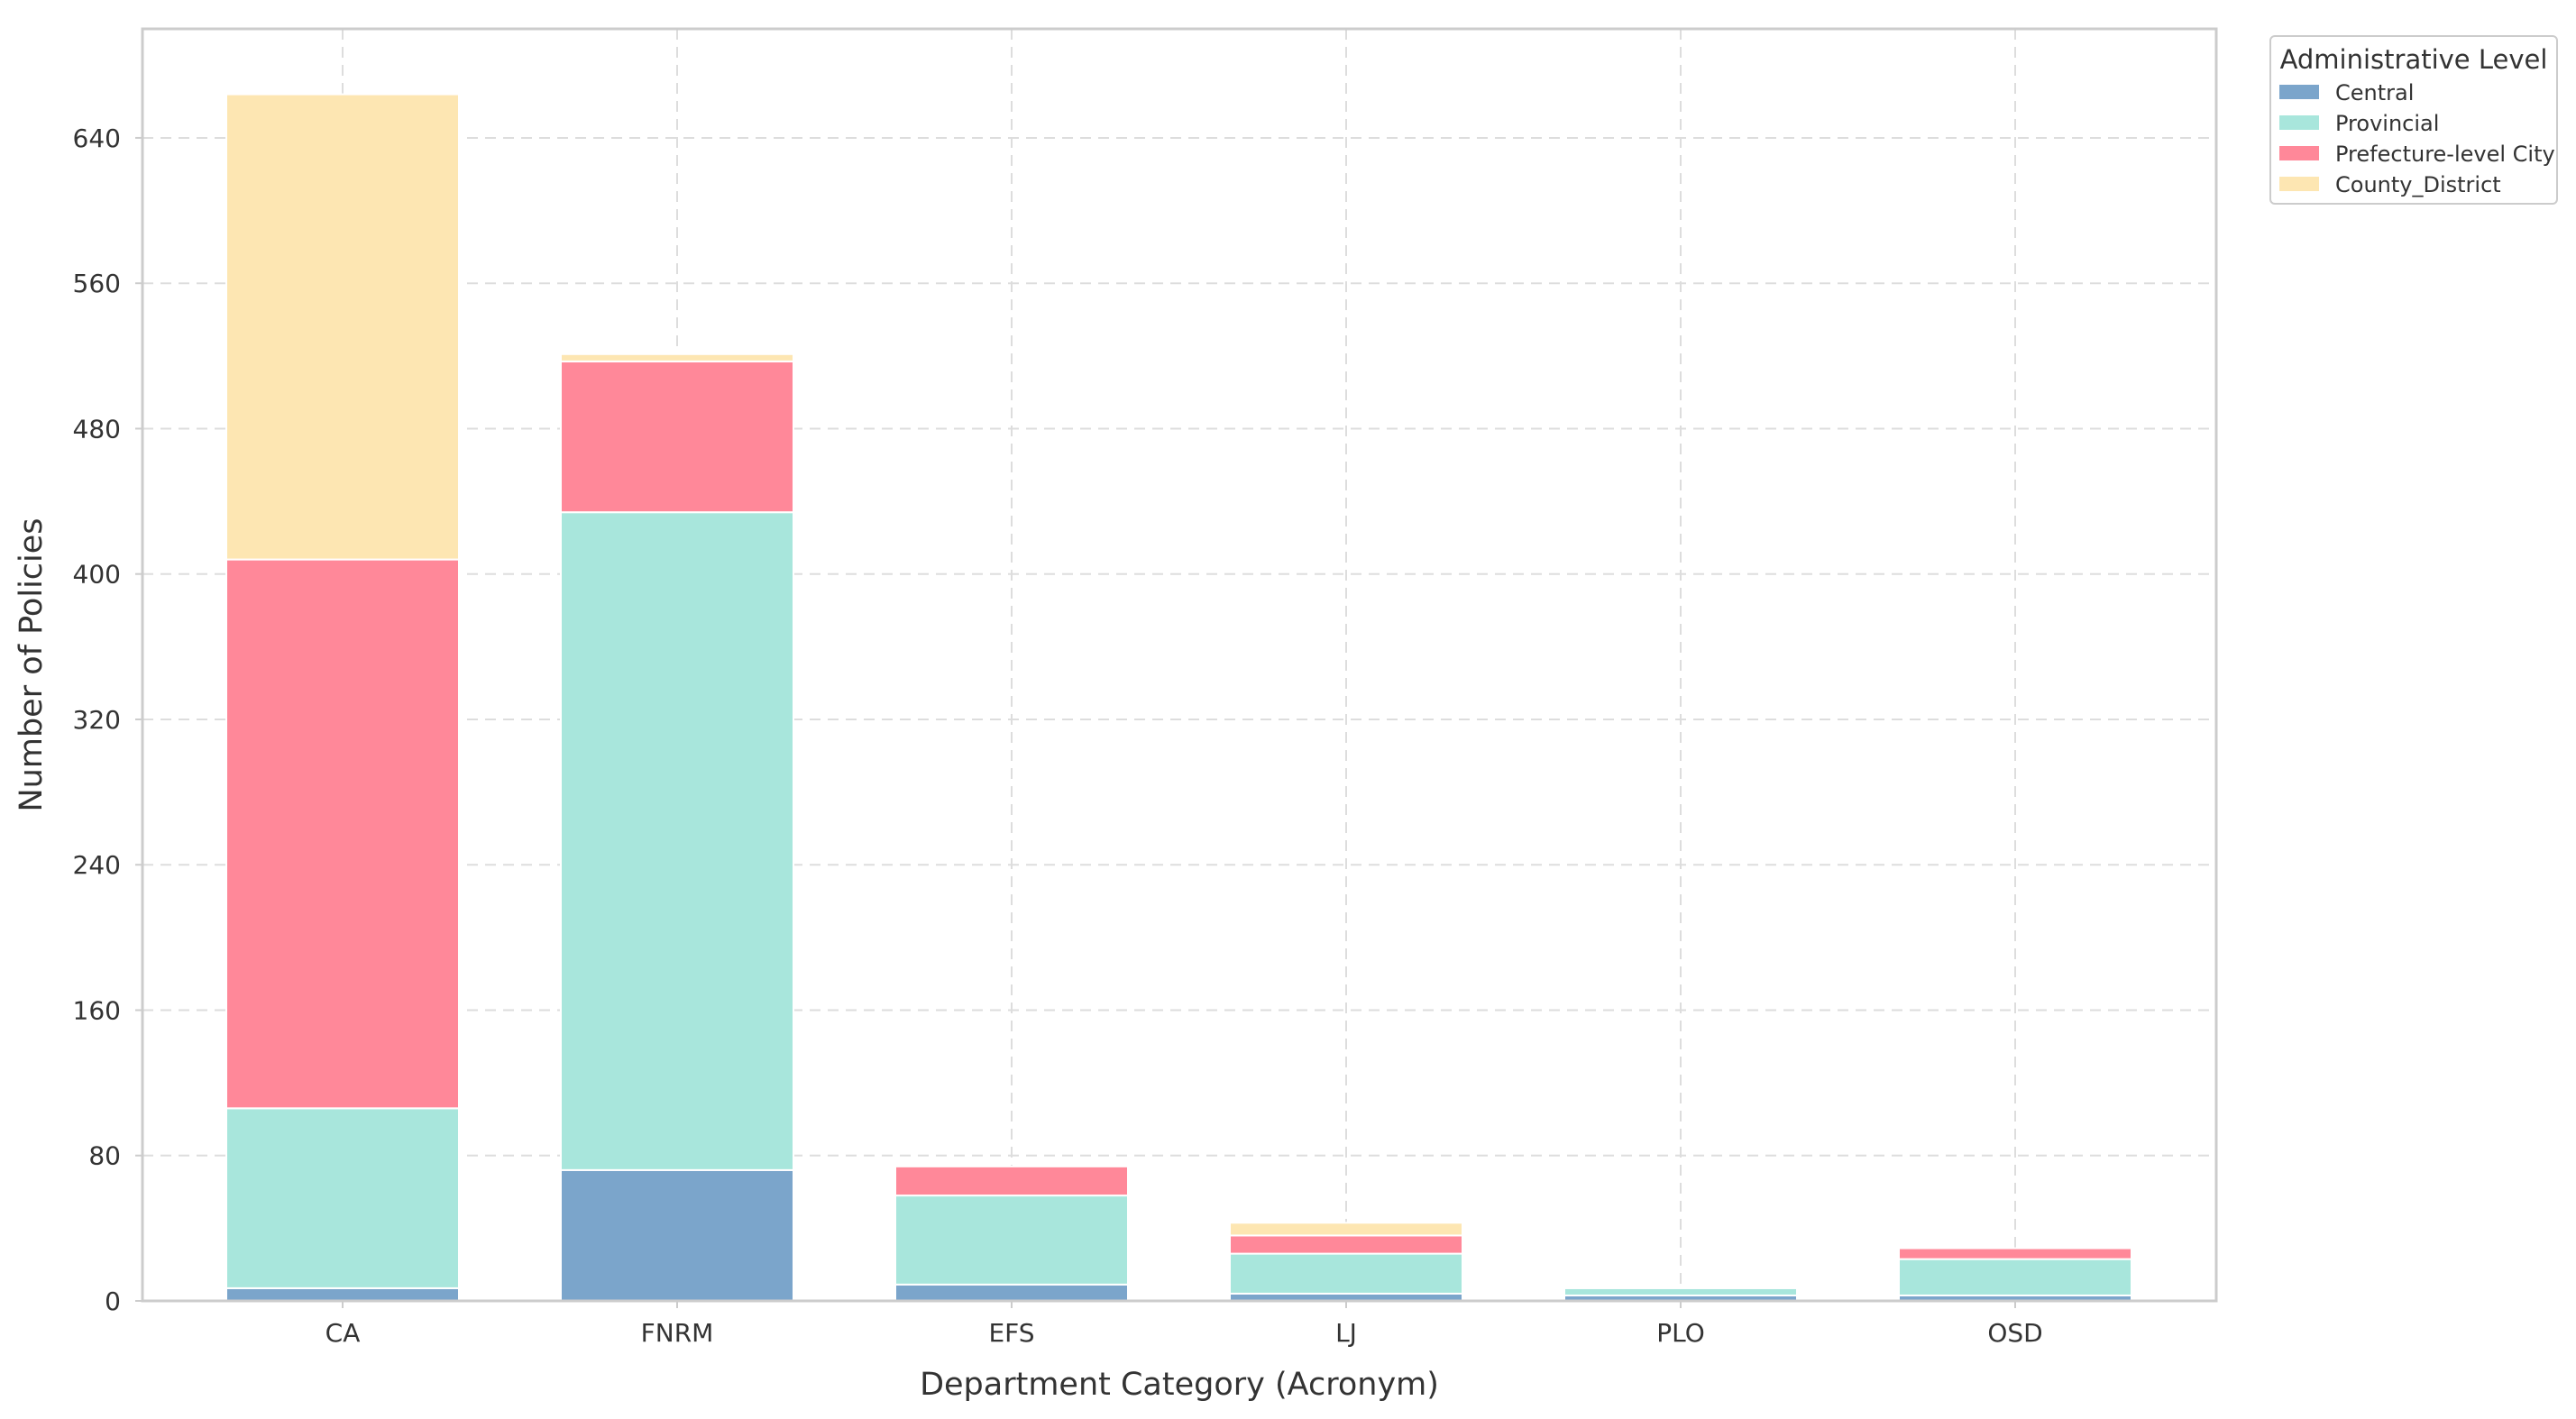 The width and height of the screenshot is (2576, 1419). Describe the element at coordinates (677, 1235) in the screenshot. I see `bar-fnrm-central` at that location.